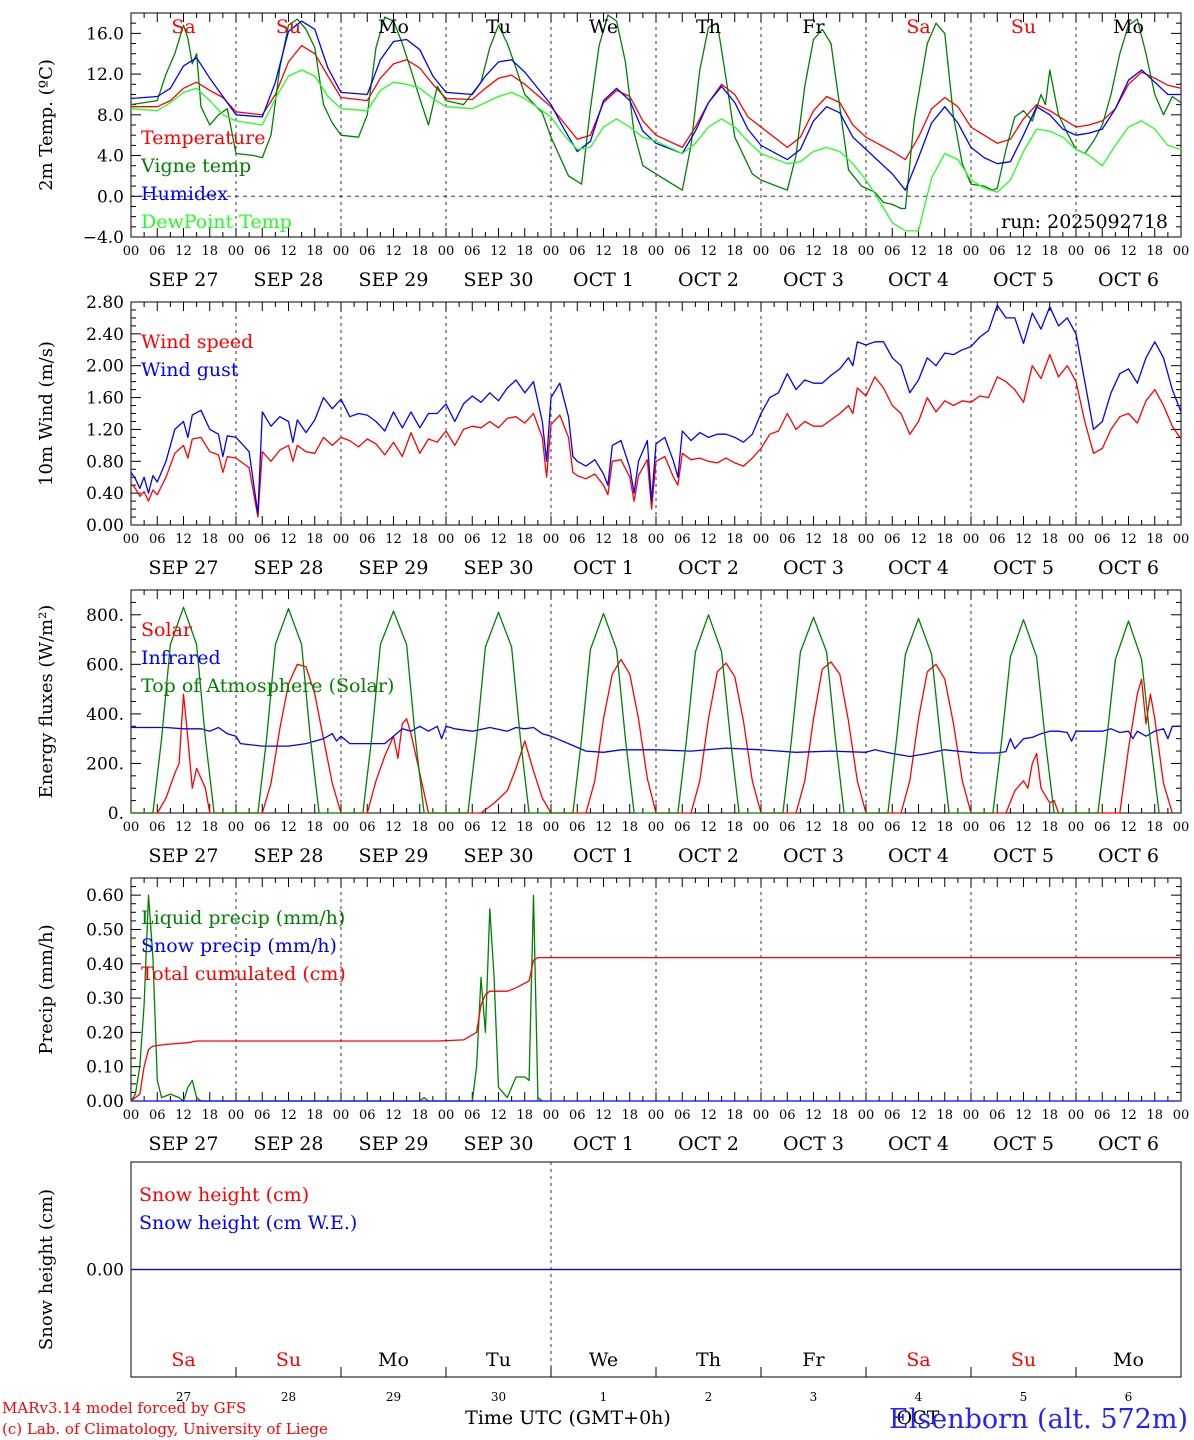 This screenshot has width=1194, height=1440. What do you see at coordinates (918, 27) in the screenshot?
I see `day-abbr-top: Sa` at bounding box center [918, 27].